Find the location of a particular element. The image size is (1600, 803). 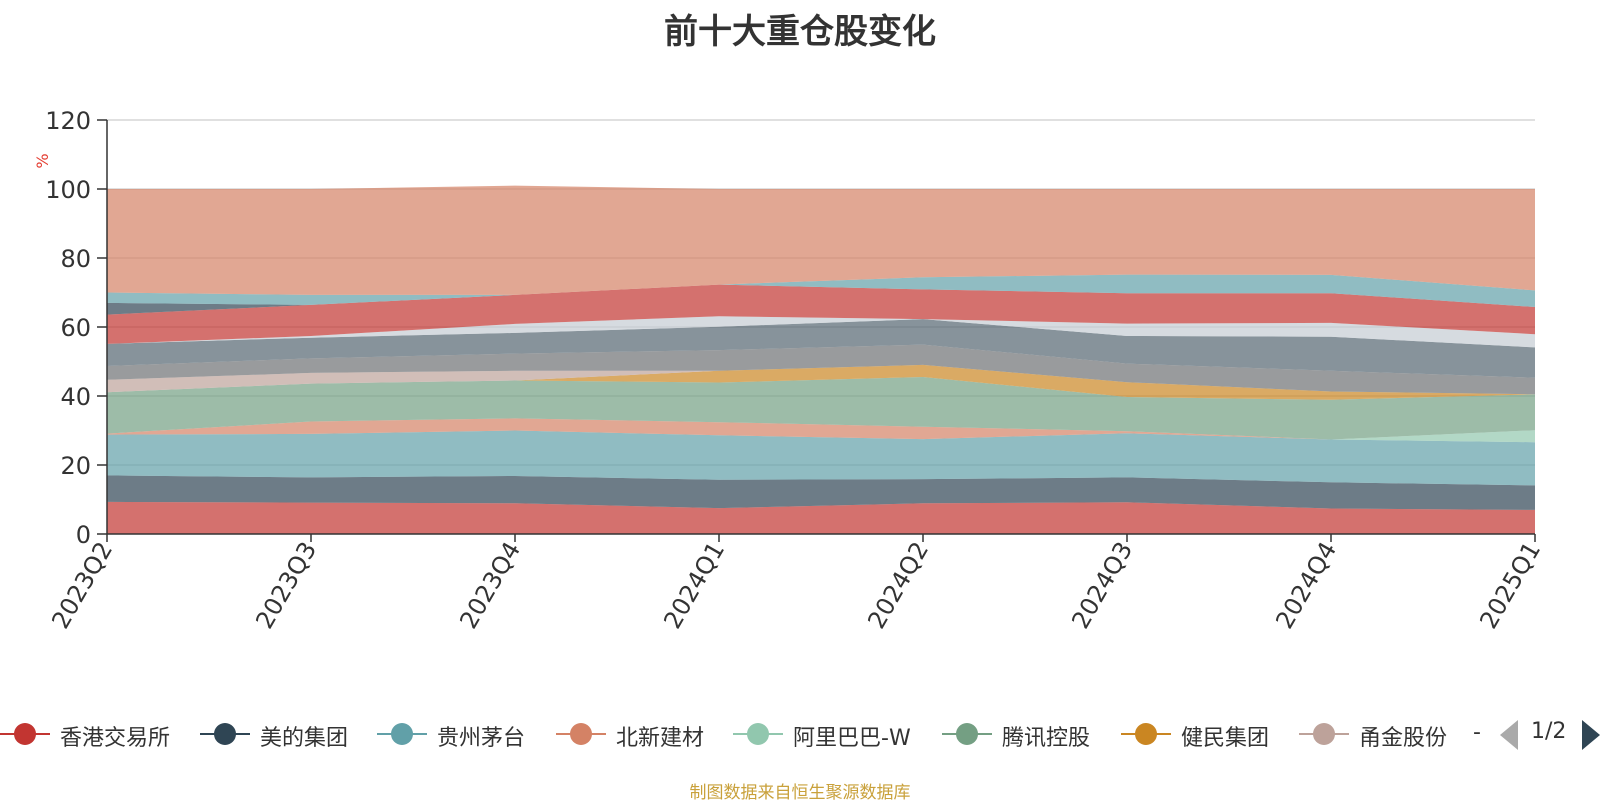

x-tick-label: 2024Q3 is located at coordinates (1102, 585).